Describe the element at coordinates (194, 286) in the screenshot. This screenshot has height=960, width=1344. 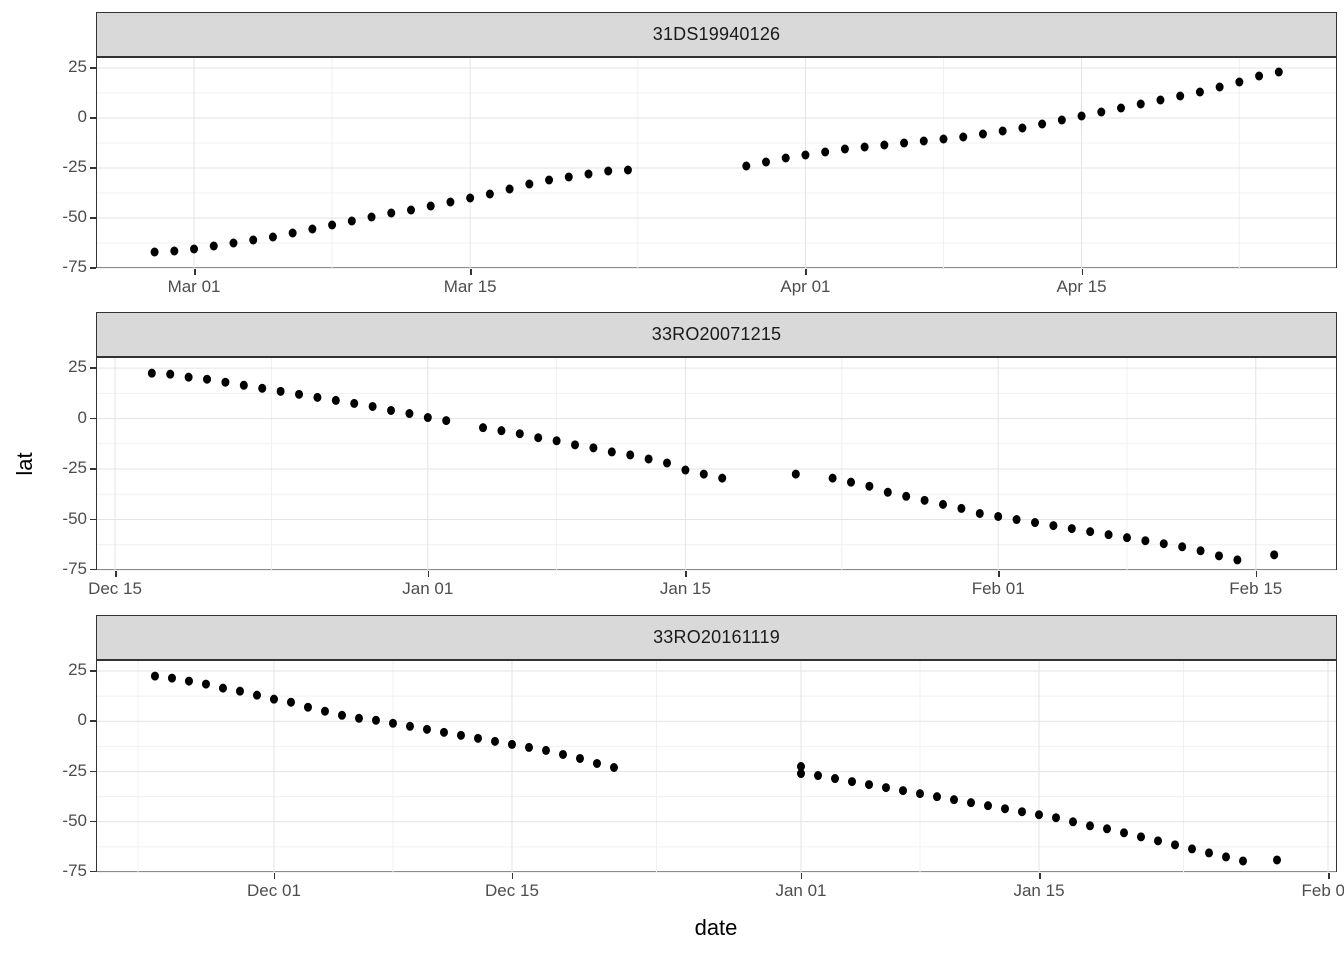
I see `x-tick-label: Mar 01` at that location.